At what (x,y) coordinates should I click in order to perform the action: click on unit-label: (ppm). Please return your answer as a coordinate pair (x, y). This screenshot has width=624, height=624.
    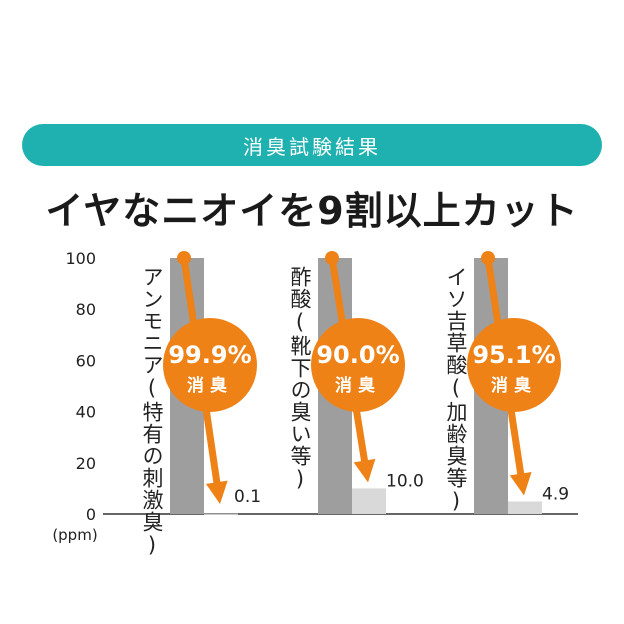
    Looking at the image, I should click on (74, 535).